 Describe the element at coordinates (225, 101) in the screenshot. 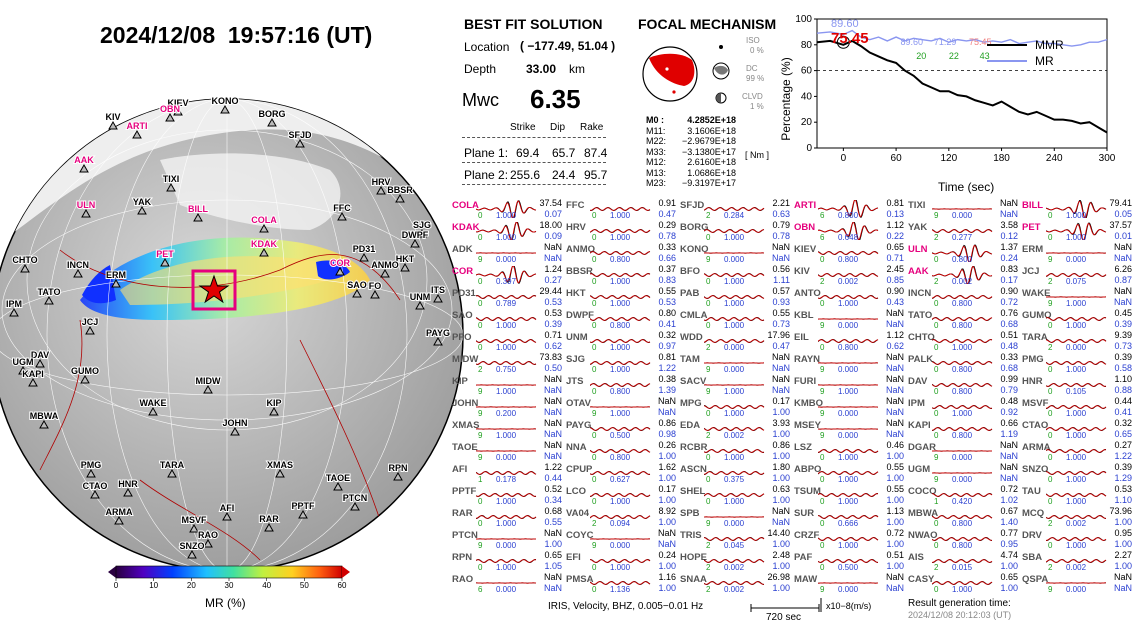

I see `map-station-label: KONO` at that location.